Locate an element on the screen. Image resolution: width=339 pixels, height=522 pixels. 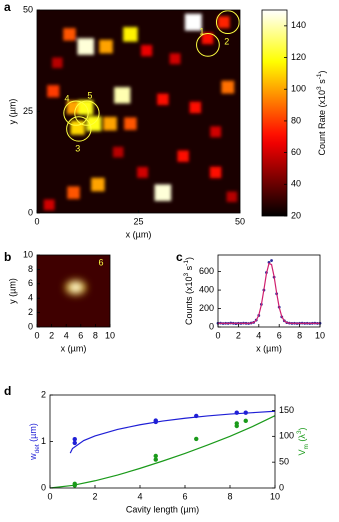
label-part: w is located at coordinates (33, 457).